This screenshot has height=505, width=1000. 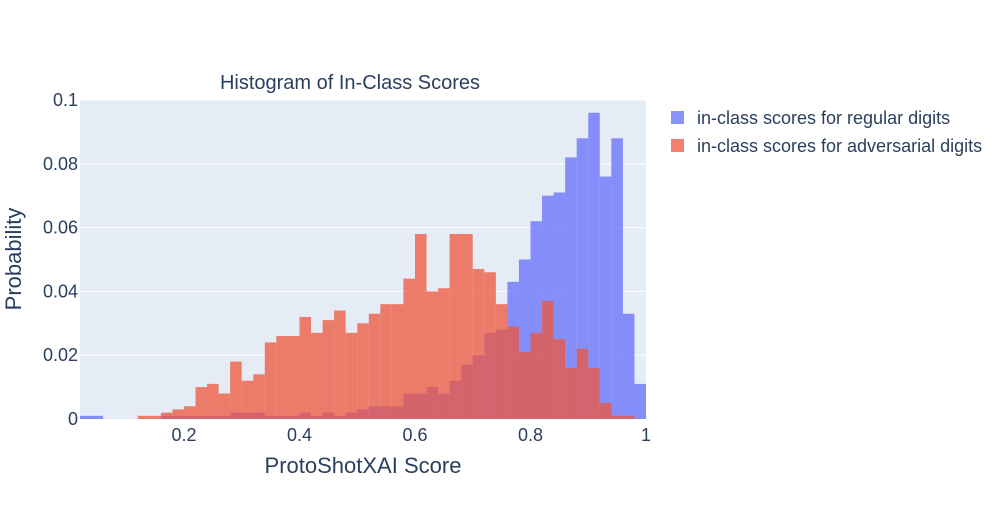 I want to click on x-tick-label: 0.6, so click(x=414, y=435).